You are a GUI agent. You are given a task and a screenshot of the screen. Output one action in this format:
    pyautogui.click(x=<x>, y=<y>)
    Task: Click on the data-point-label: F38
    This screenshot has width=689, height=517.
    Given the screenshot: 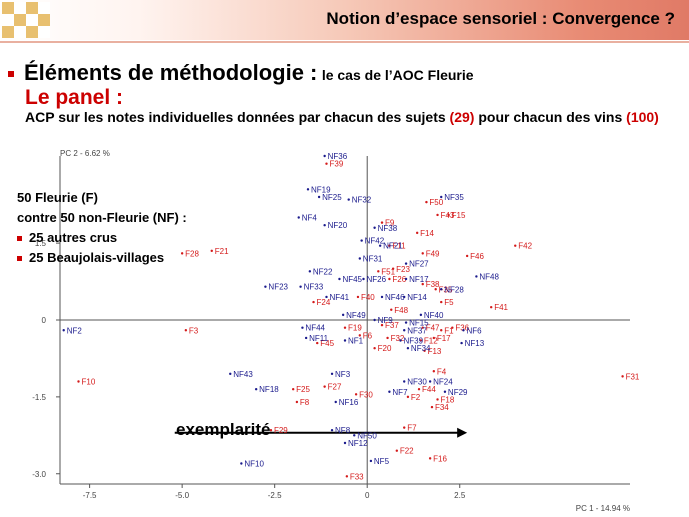 What is the action you would take?
    pyautogui.click(x=433, y=284)
    